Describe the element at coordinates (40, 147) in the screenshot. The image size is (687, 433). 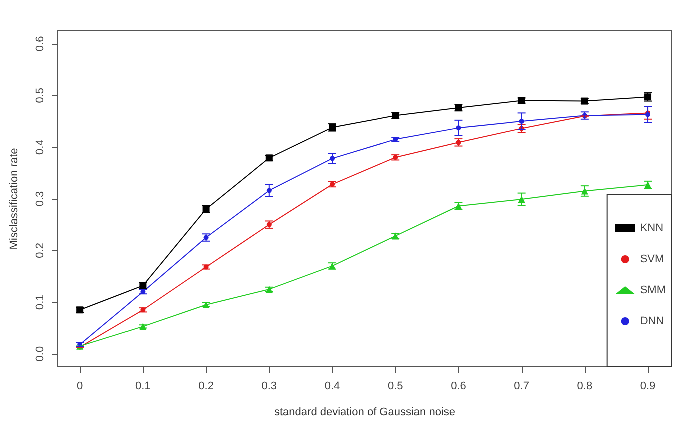
I see `y-tick-label: 0.4` at that location.